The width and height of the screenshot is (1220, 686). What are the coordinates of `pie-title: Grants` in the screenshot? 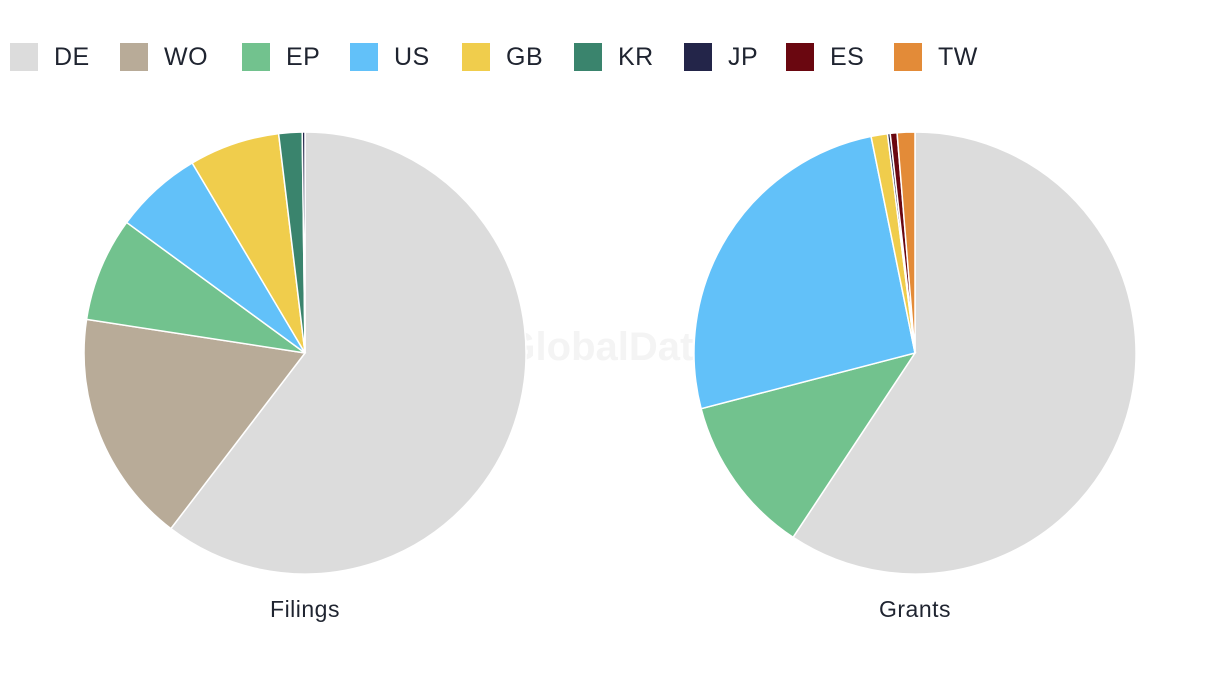 It's located at (915, 609).